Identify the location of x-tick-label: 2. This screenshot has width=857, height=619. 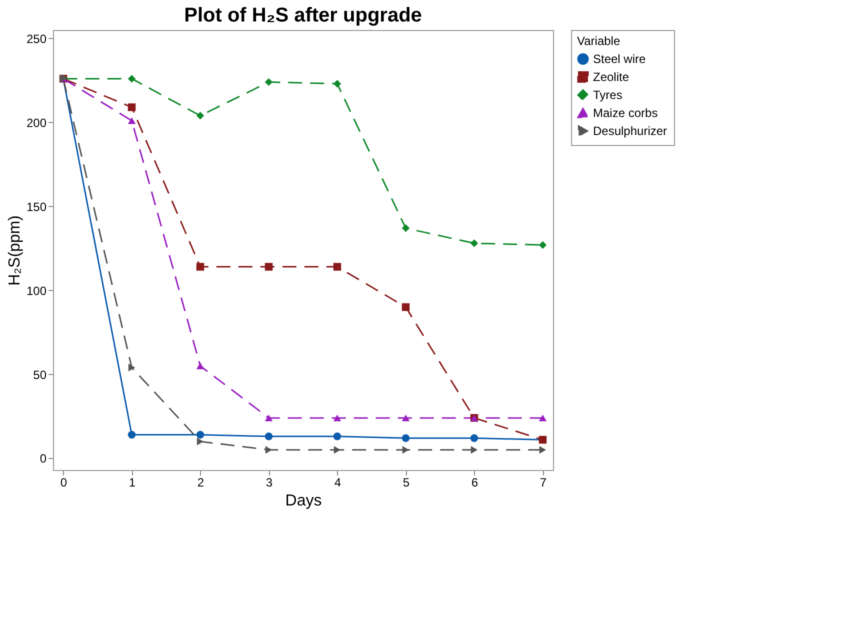
(200, 483).